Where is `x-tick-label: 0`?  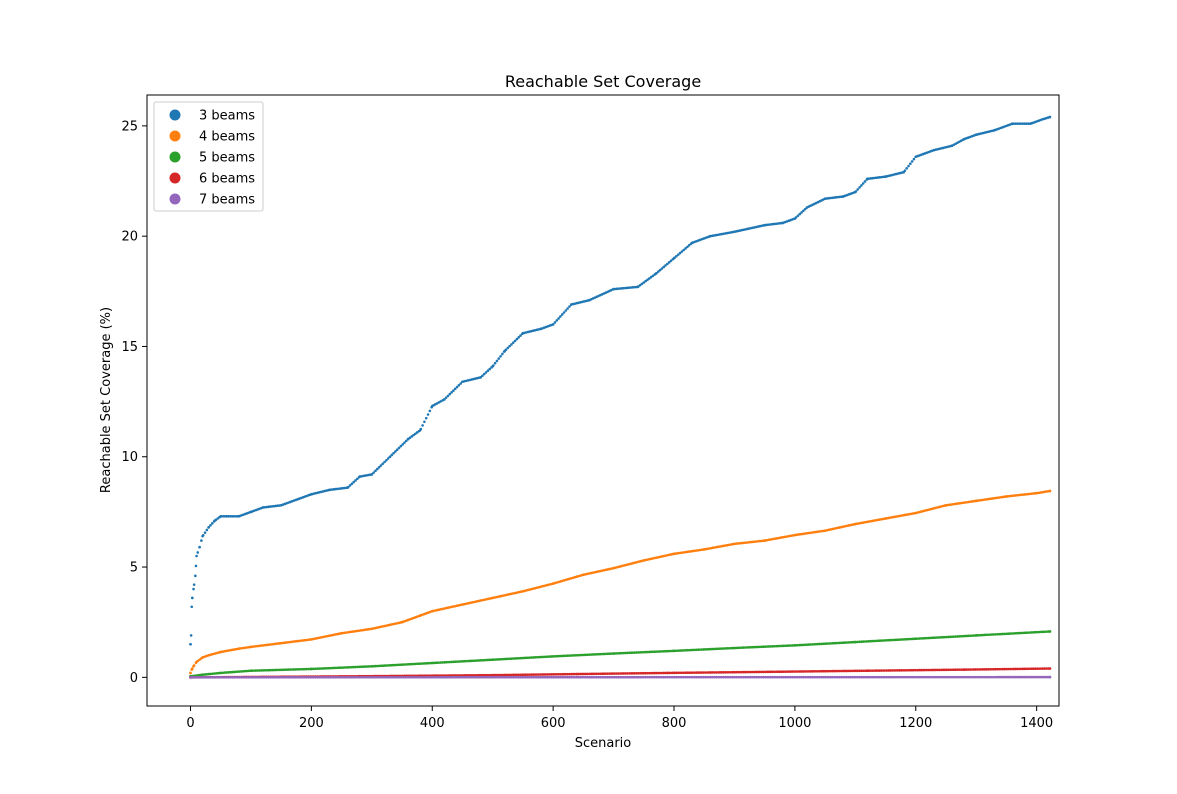
x-tick-label: 0 is located at coordinates (190, 723).